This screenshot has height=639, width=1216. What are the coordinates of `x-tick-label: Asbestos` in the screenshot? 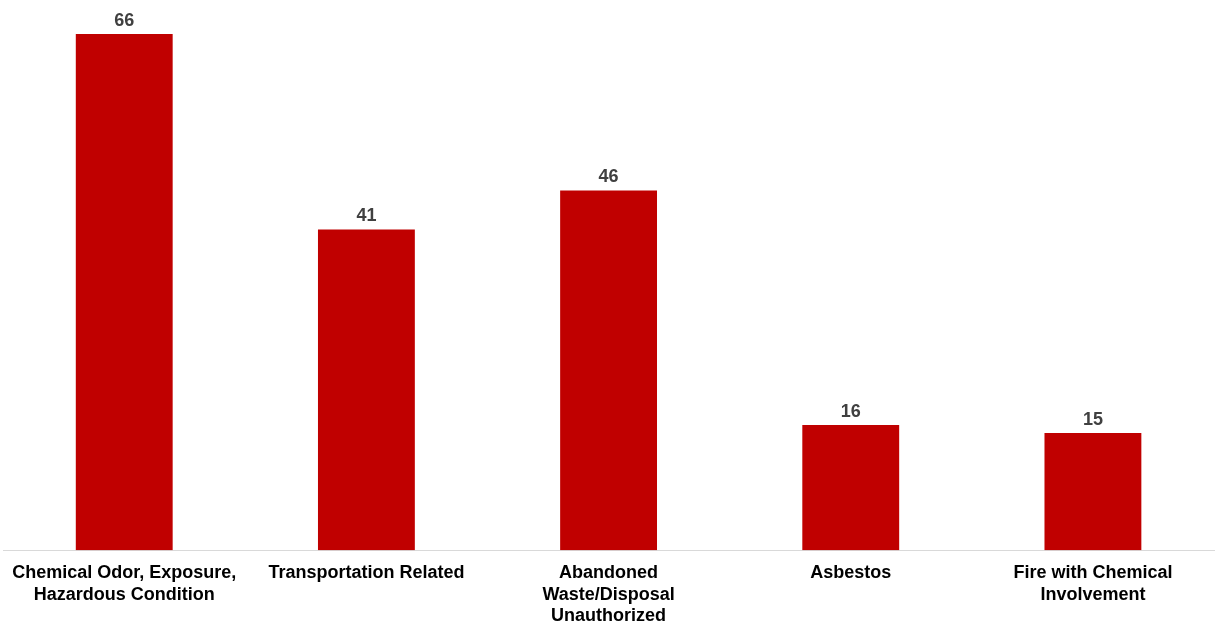 It's located at (851, 571).